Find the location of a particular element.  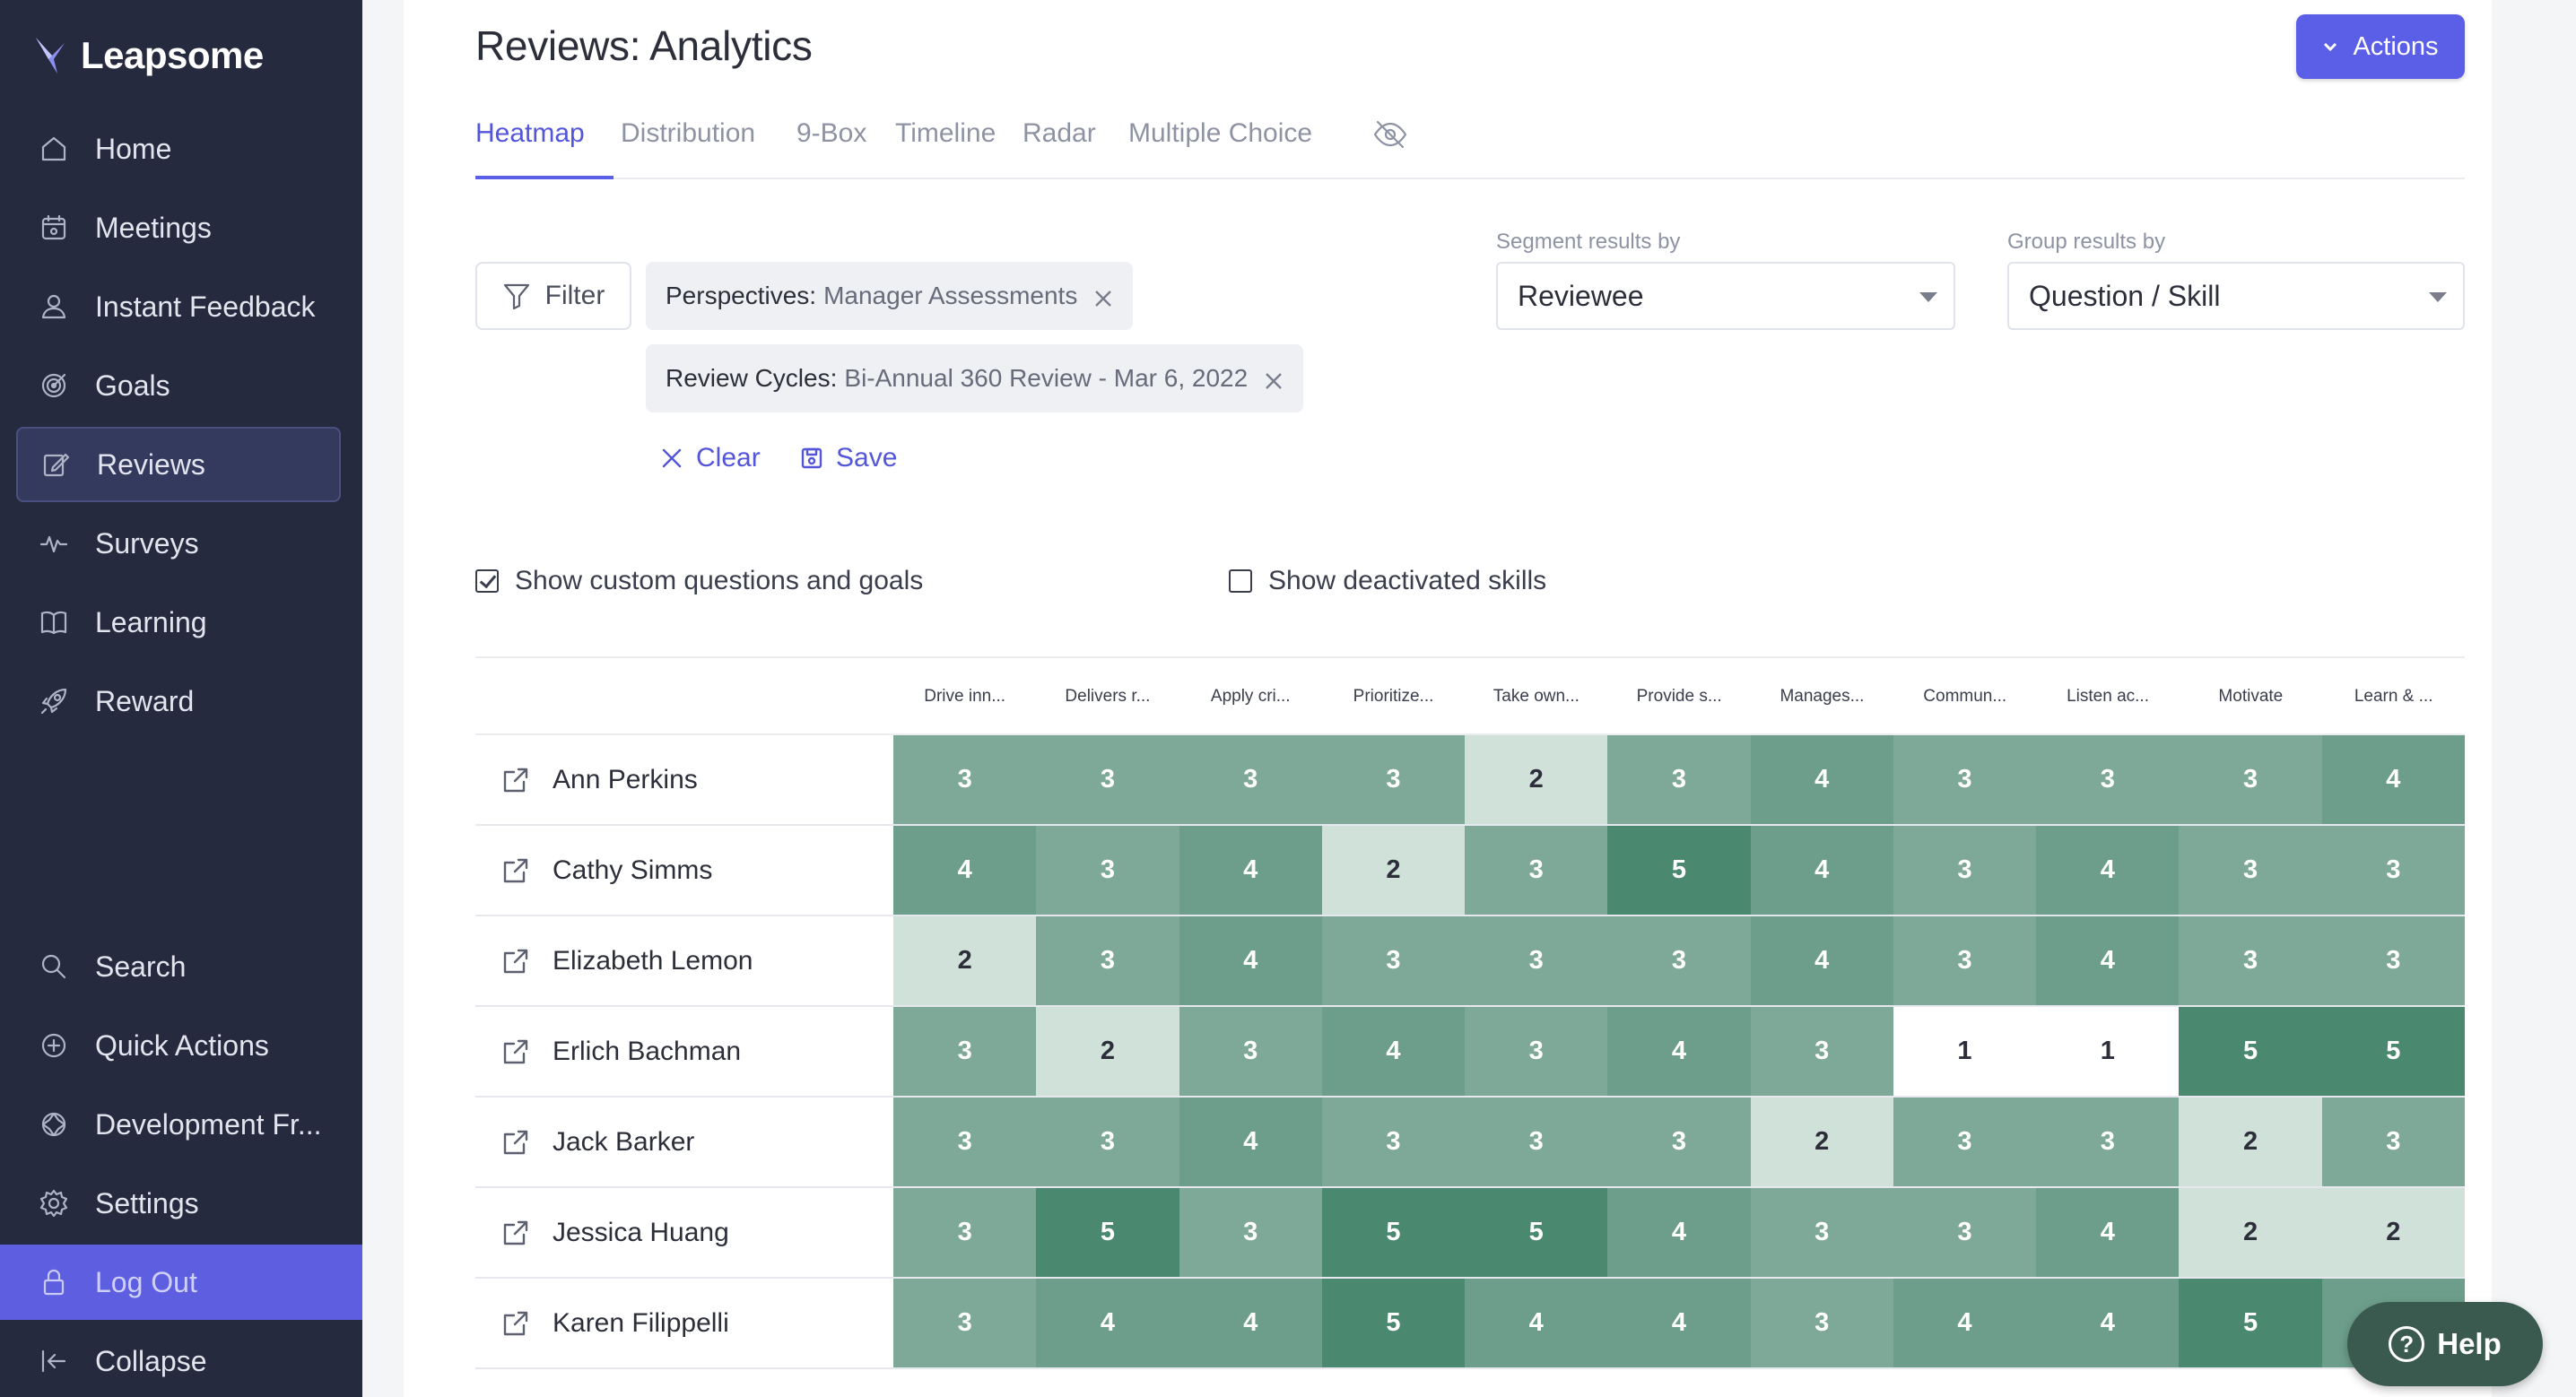

sidebar-item-logout: Log Out is located at coordinates (181, 1282).